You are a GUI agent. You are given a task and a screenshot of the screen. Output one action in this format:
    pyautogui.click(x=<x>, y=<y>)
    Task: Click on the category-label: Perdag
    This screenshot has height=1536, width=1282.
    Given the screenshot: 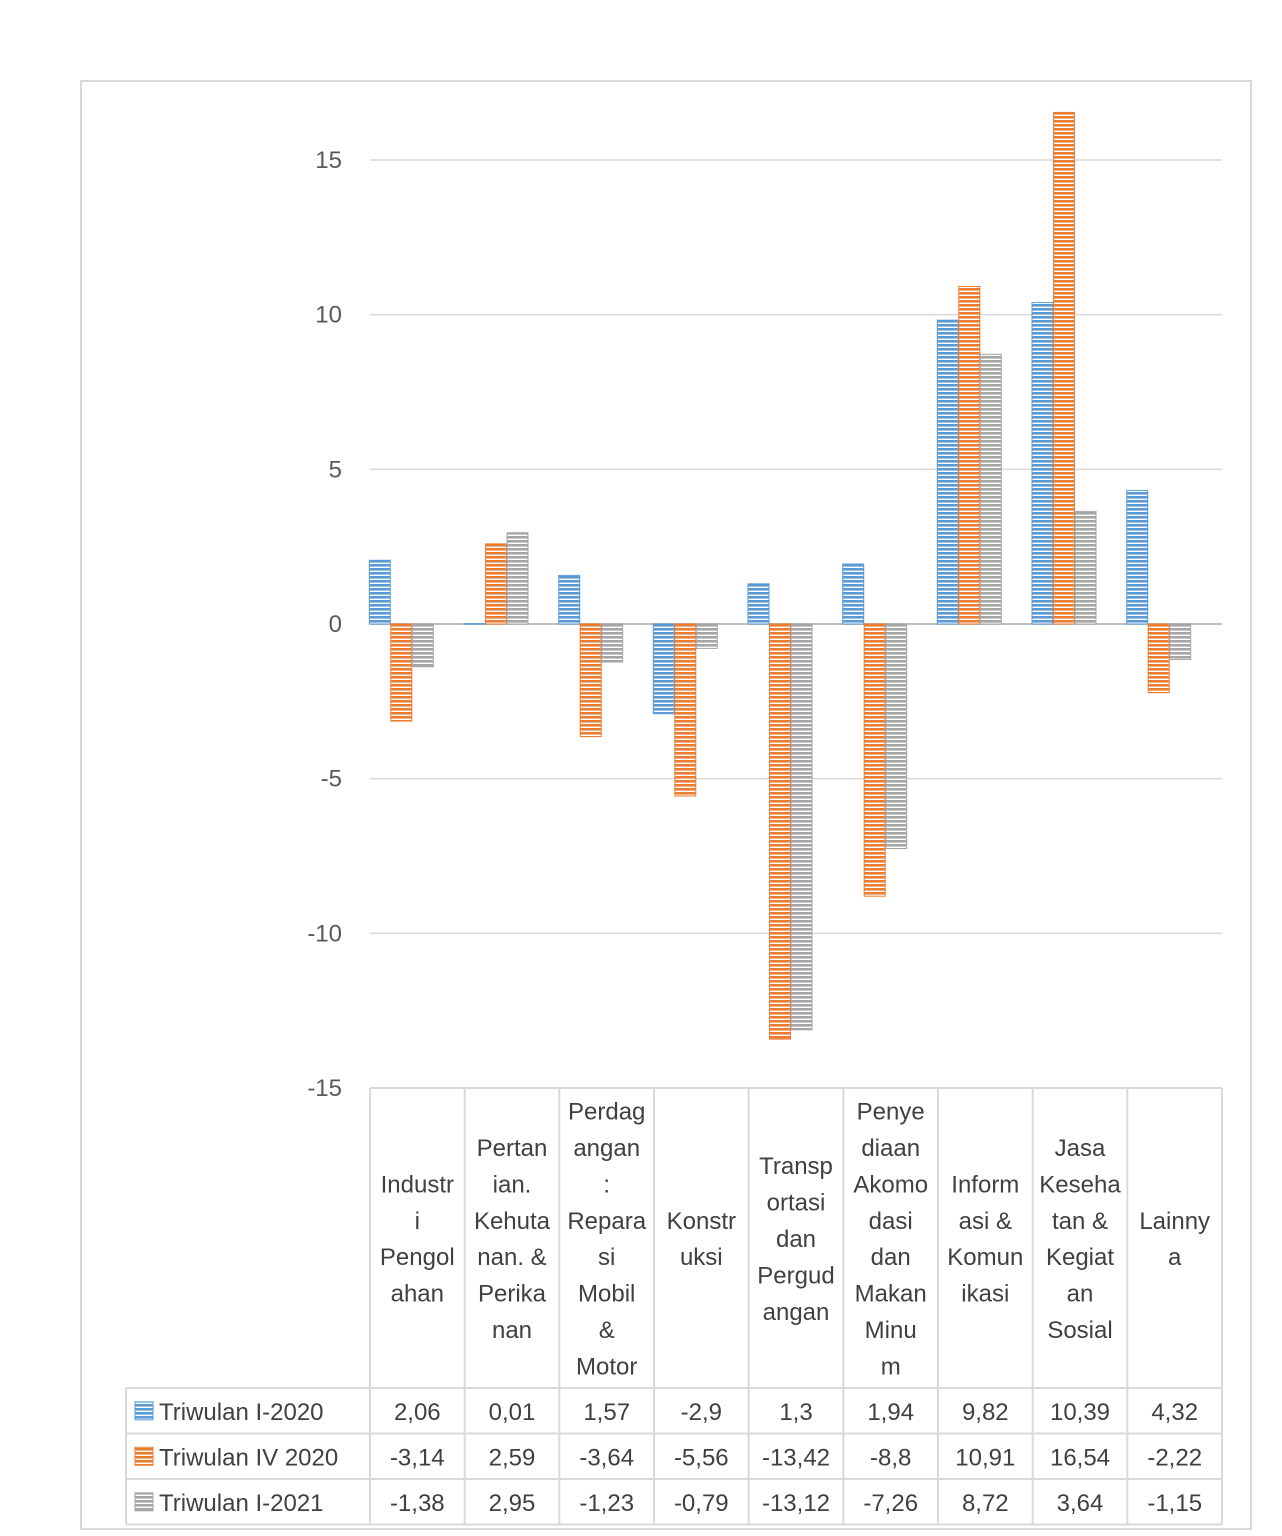 What is the action you would take?
    pyautogui.click(x=606, y=1112)
    